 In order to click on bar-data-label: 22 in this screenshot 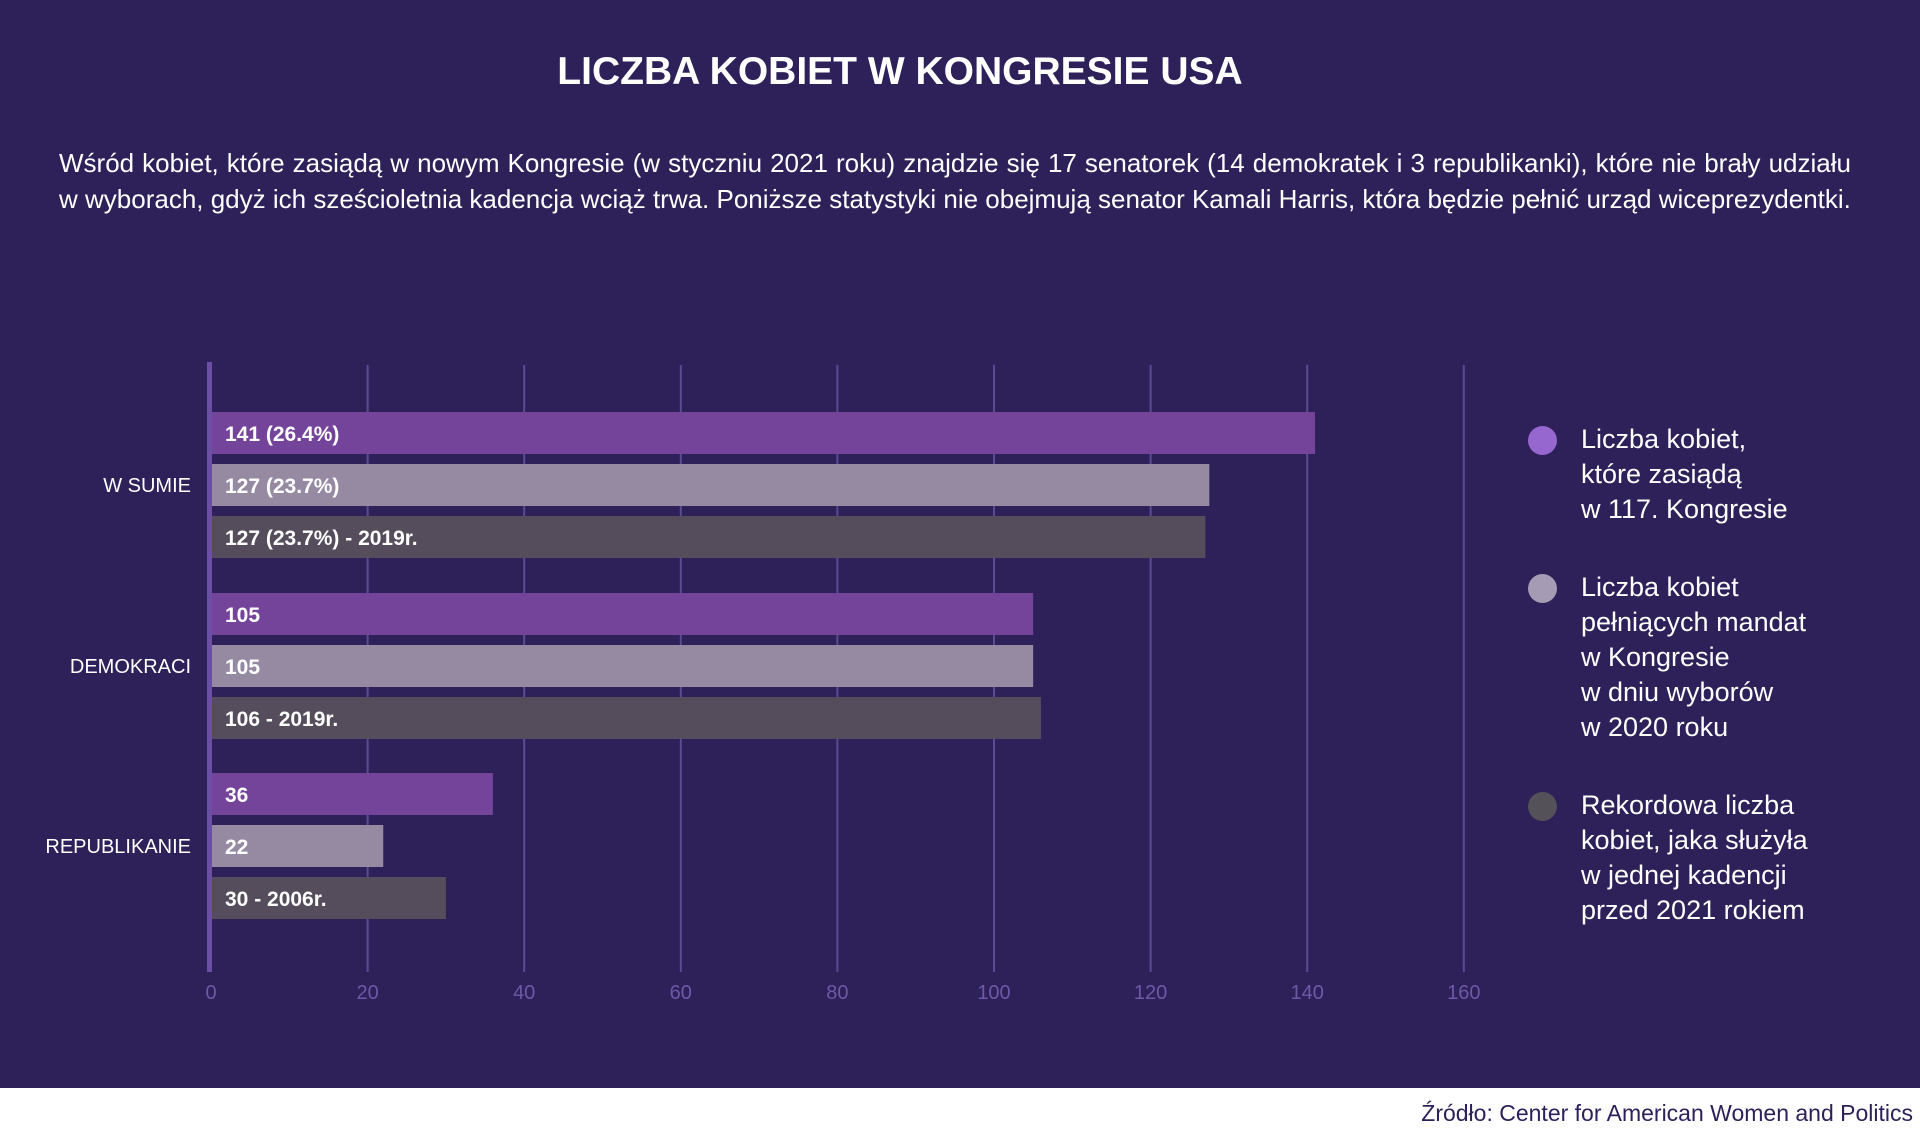, I will do `click(236, 847)`.